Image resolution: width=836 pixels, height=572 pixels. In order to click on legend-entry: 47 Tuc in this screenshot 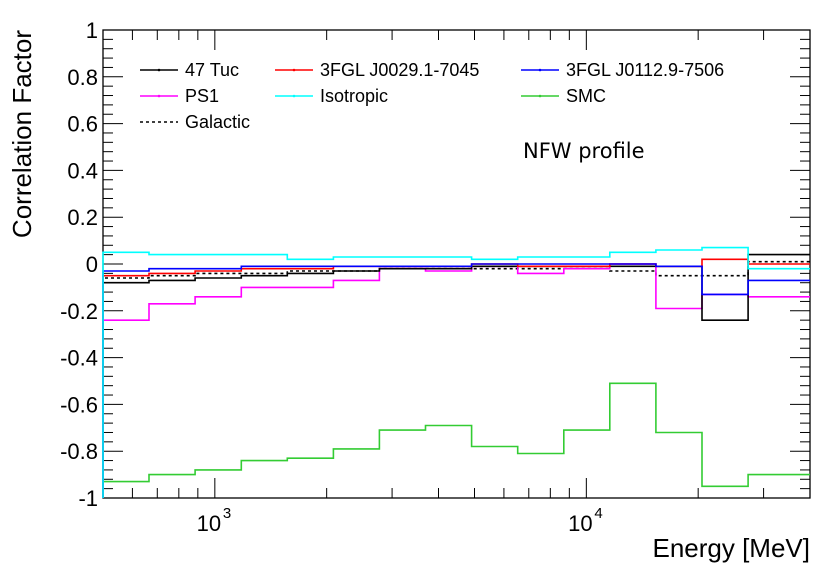, I will do `click(189, 70)`.